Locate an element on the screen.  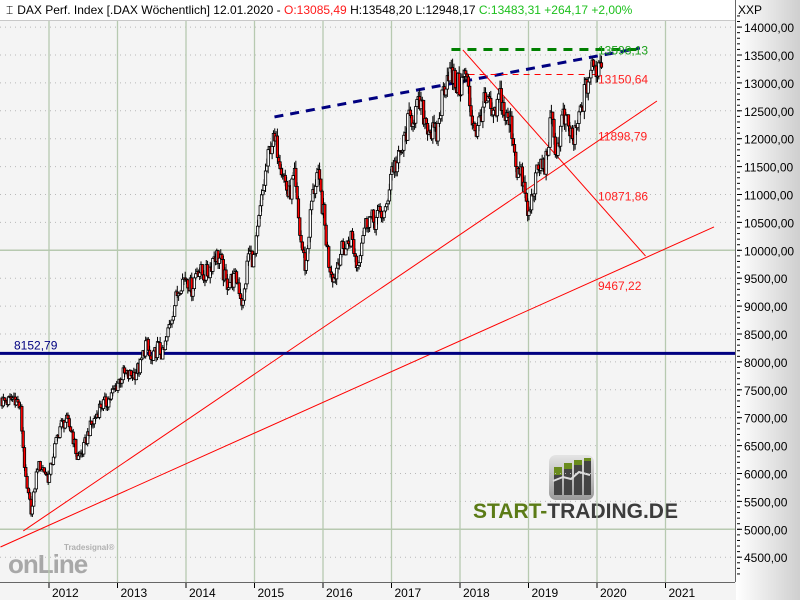
x-tick-label: 2019 is located at coordinates (545, 593).